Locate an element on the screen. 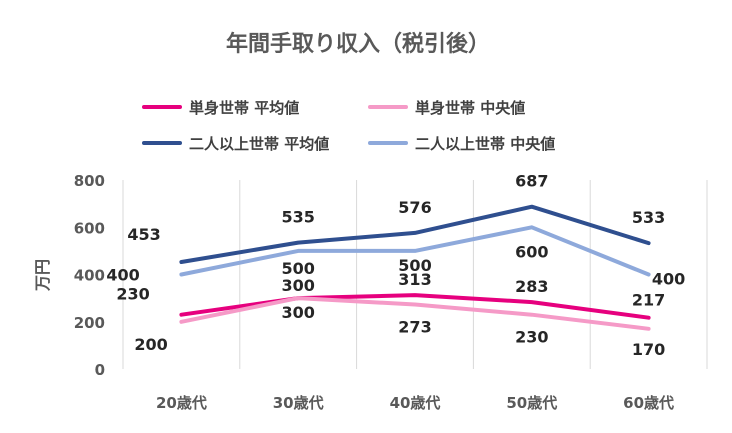 This screenshot has width=732, height=433. data-label: 687 is located at coordinates (531, 181).